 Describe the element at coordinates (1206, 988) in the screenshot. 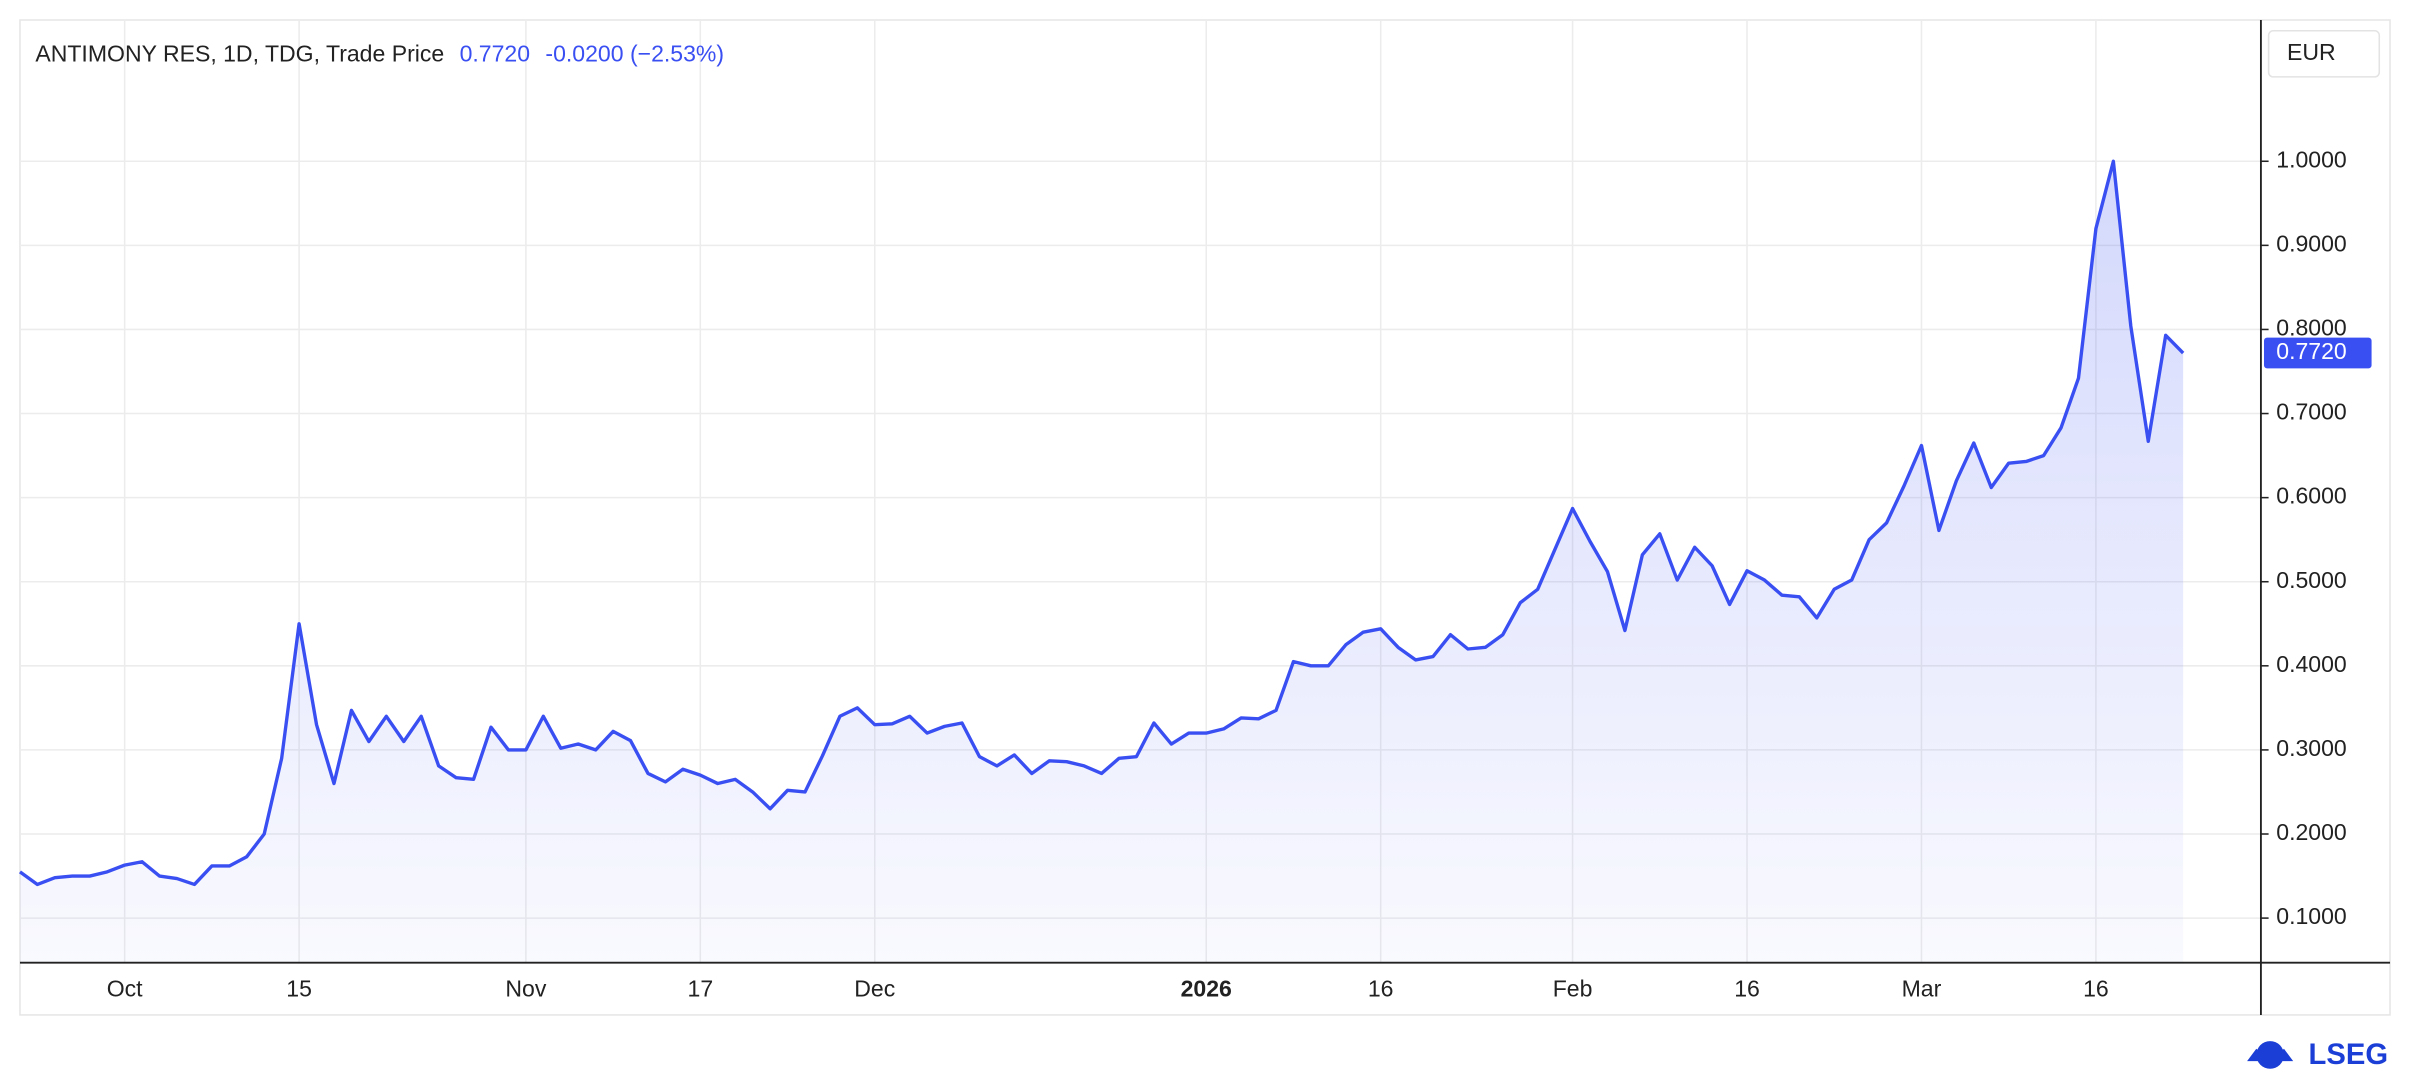

I see `x-tick-label: 2026` at that location.